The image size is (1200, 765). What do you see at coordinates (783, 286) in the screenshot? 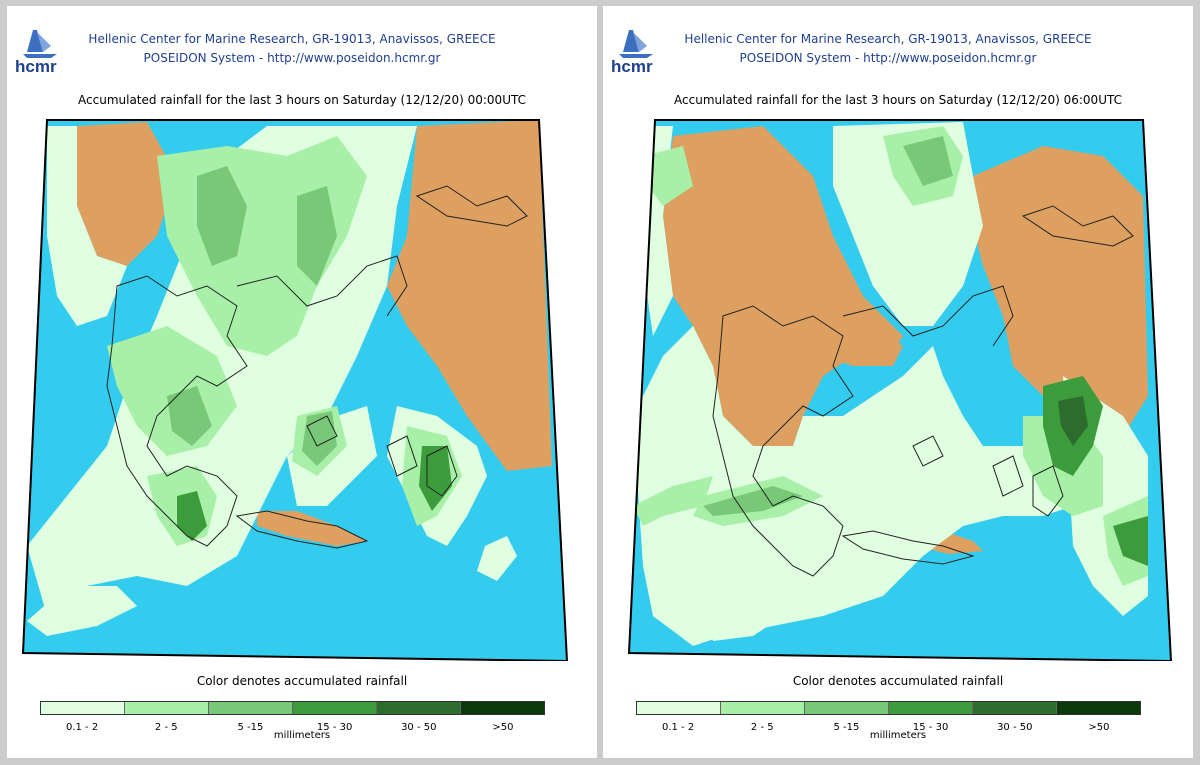
I see `dry-land-area` at bounding box center [783, 286].